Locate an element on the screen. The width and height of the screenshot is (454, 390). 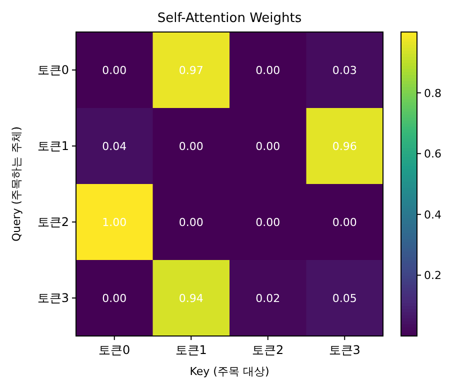
color-bar-label: 0.8 is located at coordinates (433, 93).